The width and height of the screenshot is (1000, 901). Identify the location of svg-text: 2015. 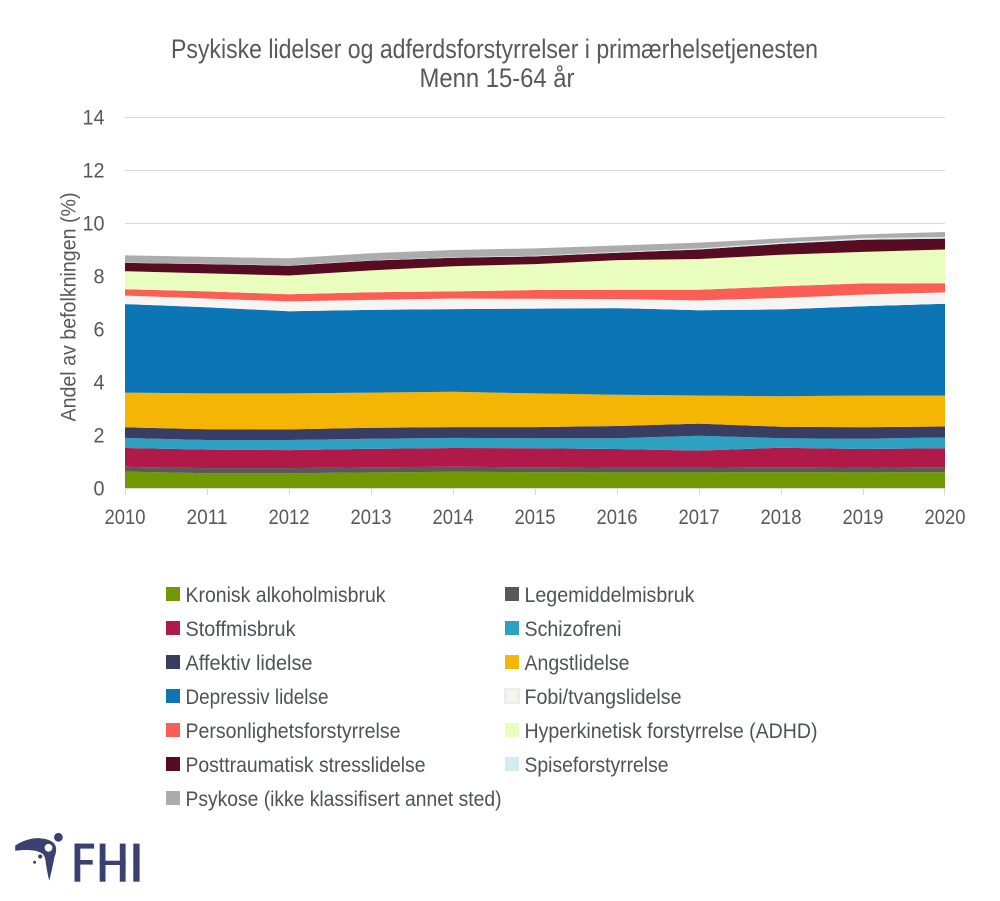
(535, 517).